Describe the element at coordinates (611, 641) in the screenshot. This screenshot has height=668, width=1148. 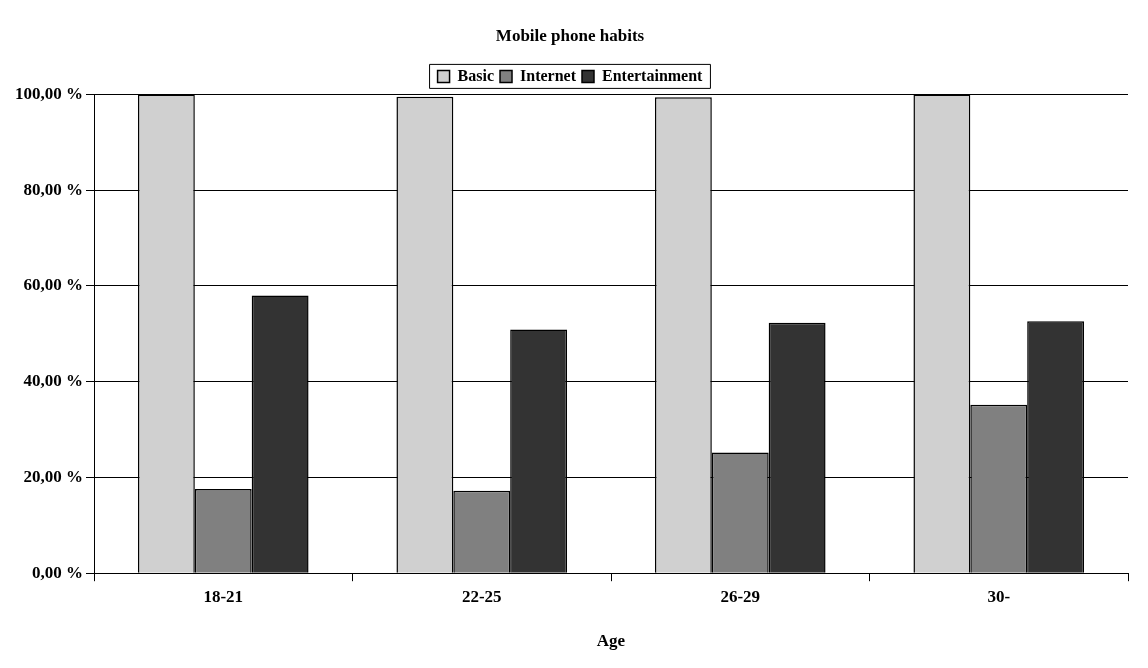
I see `x-axis-title: Age` at that location.